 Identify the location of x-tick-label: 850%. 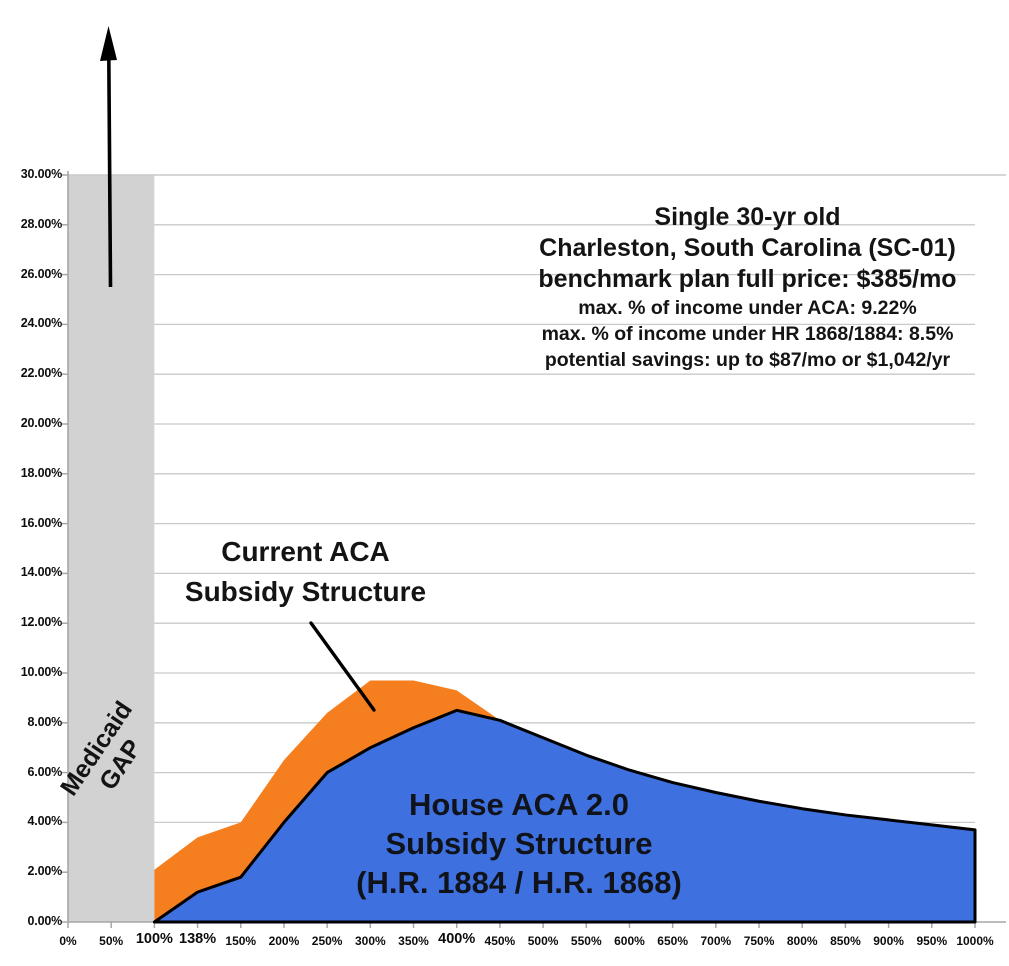
(845, 941).